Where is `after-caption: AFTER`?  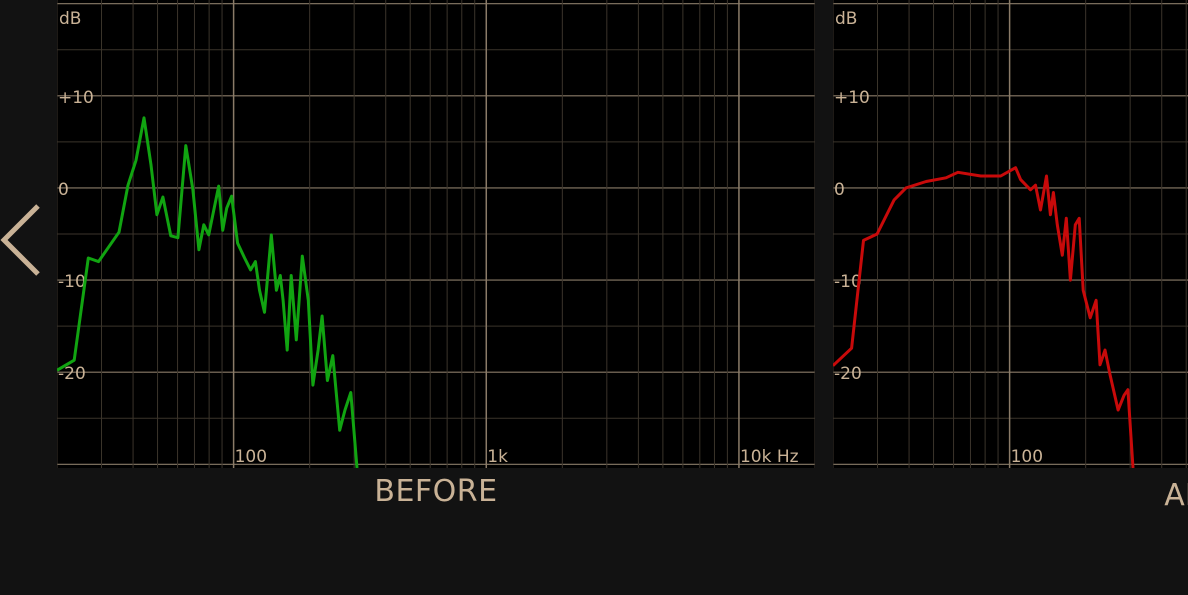
after-caption: AFTER is located at coordinates (1176, 495).